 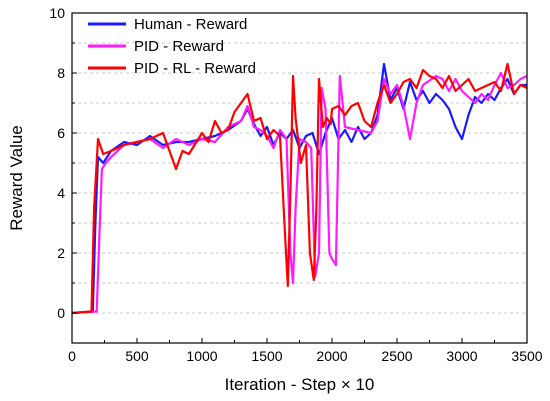 I want to click on x-tick-label: 1500, so click(x=266, y=356).